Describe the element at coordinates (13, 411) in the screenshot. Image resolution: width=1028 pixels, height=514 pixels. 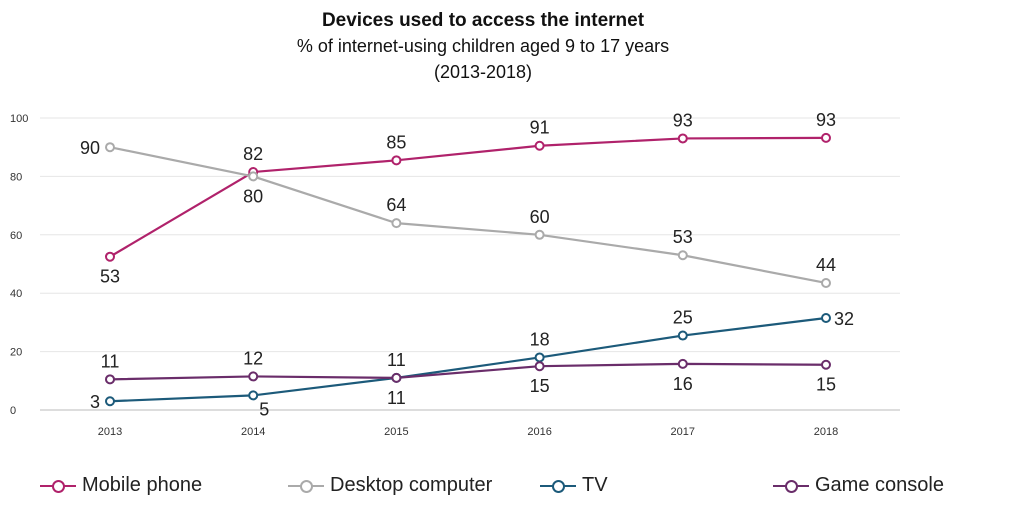
I see `y-tick-label: 0` at that location.